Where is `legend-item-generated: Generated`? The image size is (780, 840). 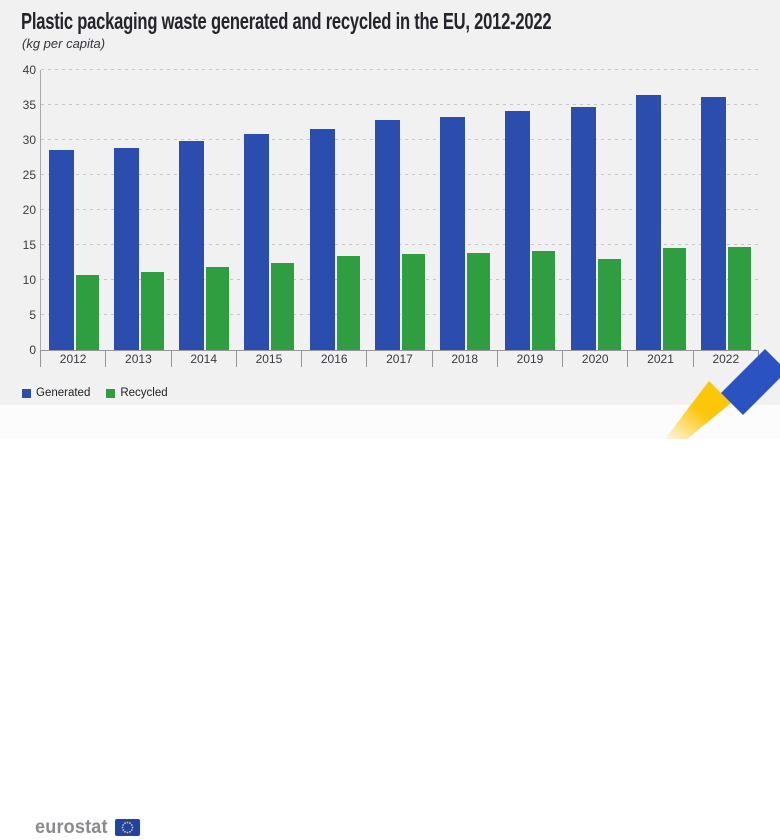
legend-item-generated: Generated is located at coordinates (56, 393).